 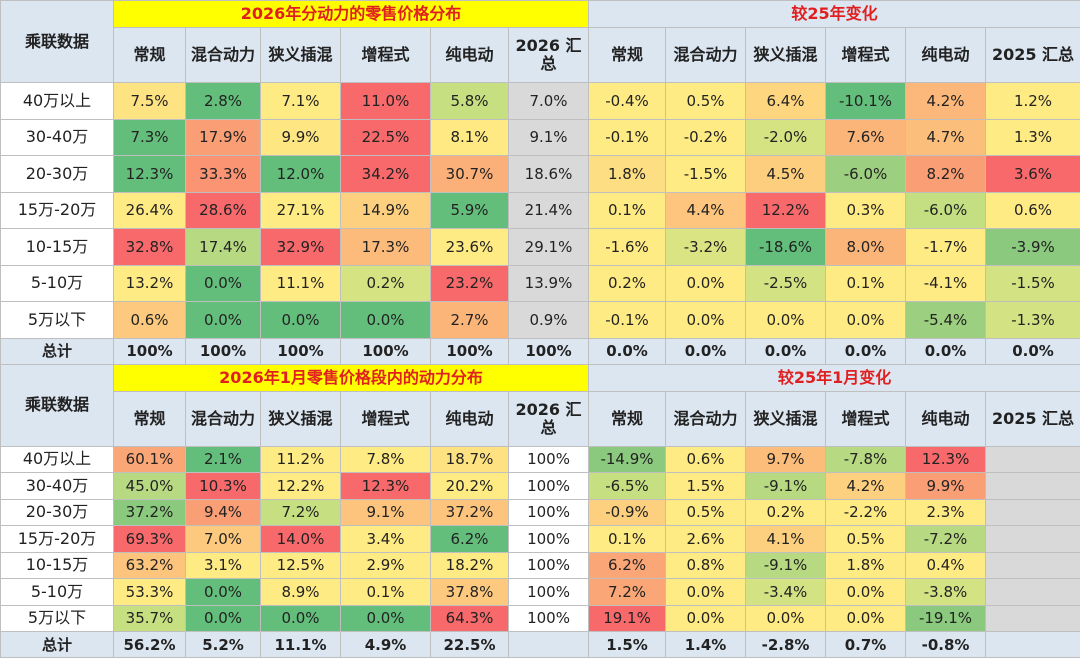 What do you see at coordinates (834, 377) in the screenshot?
I see `section-title: 较25年1月变化` at bounding box center [834, 377].